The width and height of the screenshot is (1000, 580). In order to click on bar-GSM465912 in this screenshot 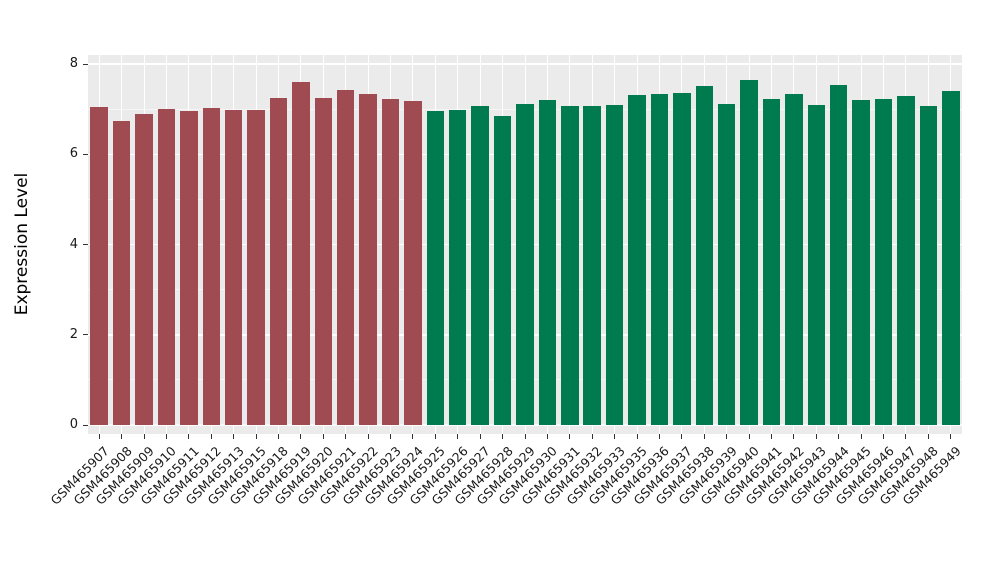, I will do `click(211, 266)`.